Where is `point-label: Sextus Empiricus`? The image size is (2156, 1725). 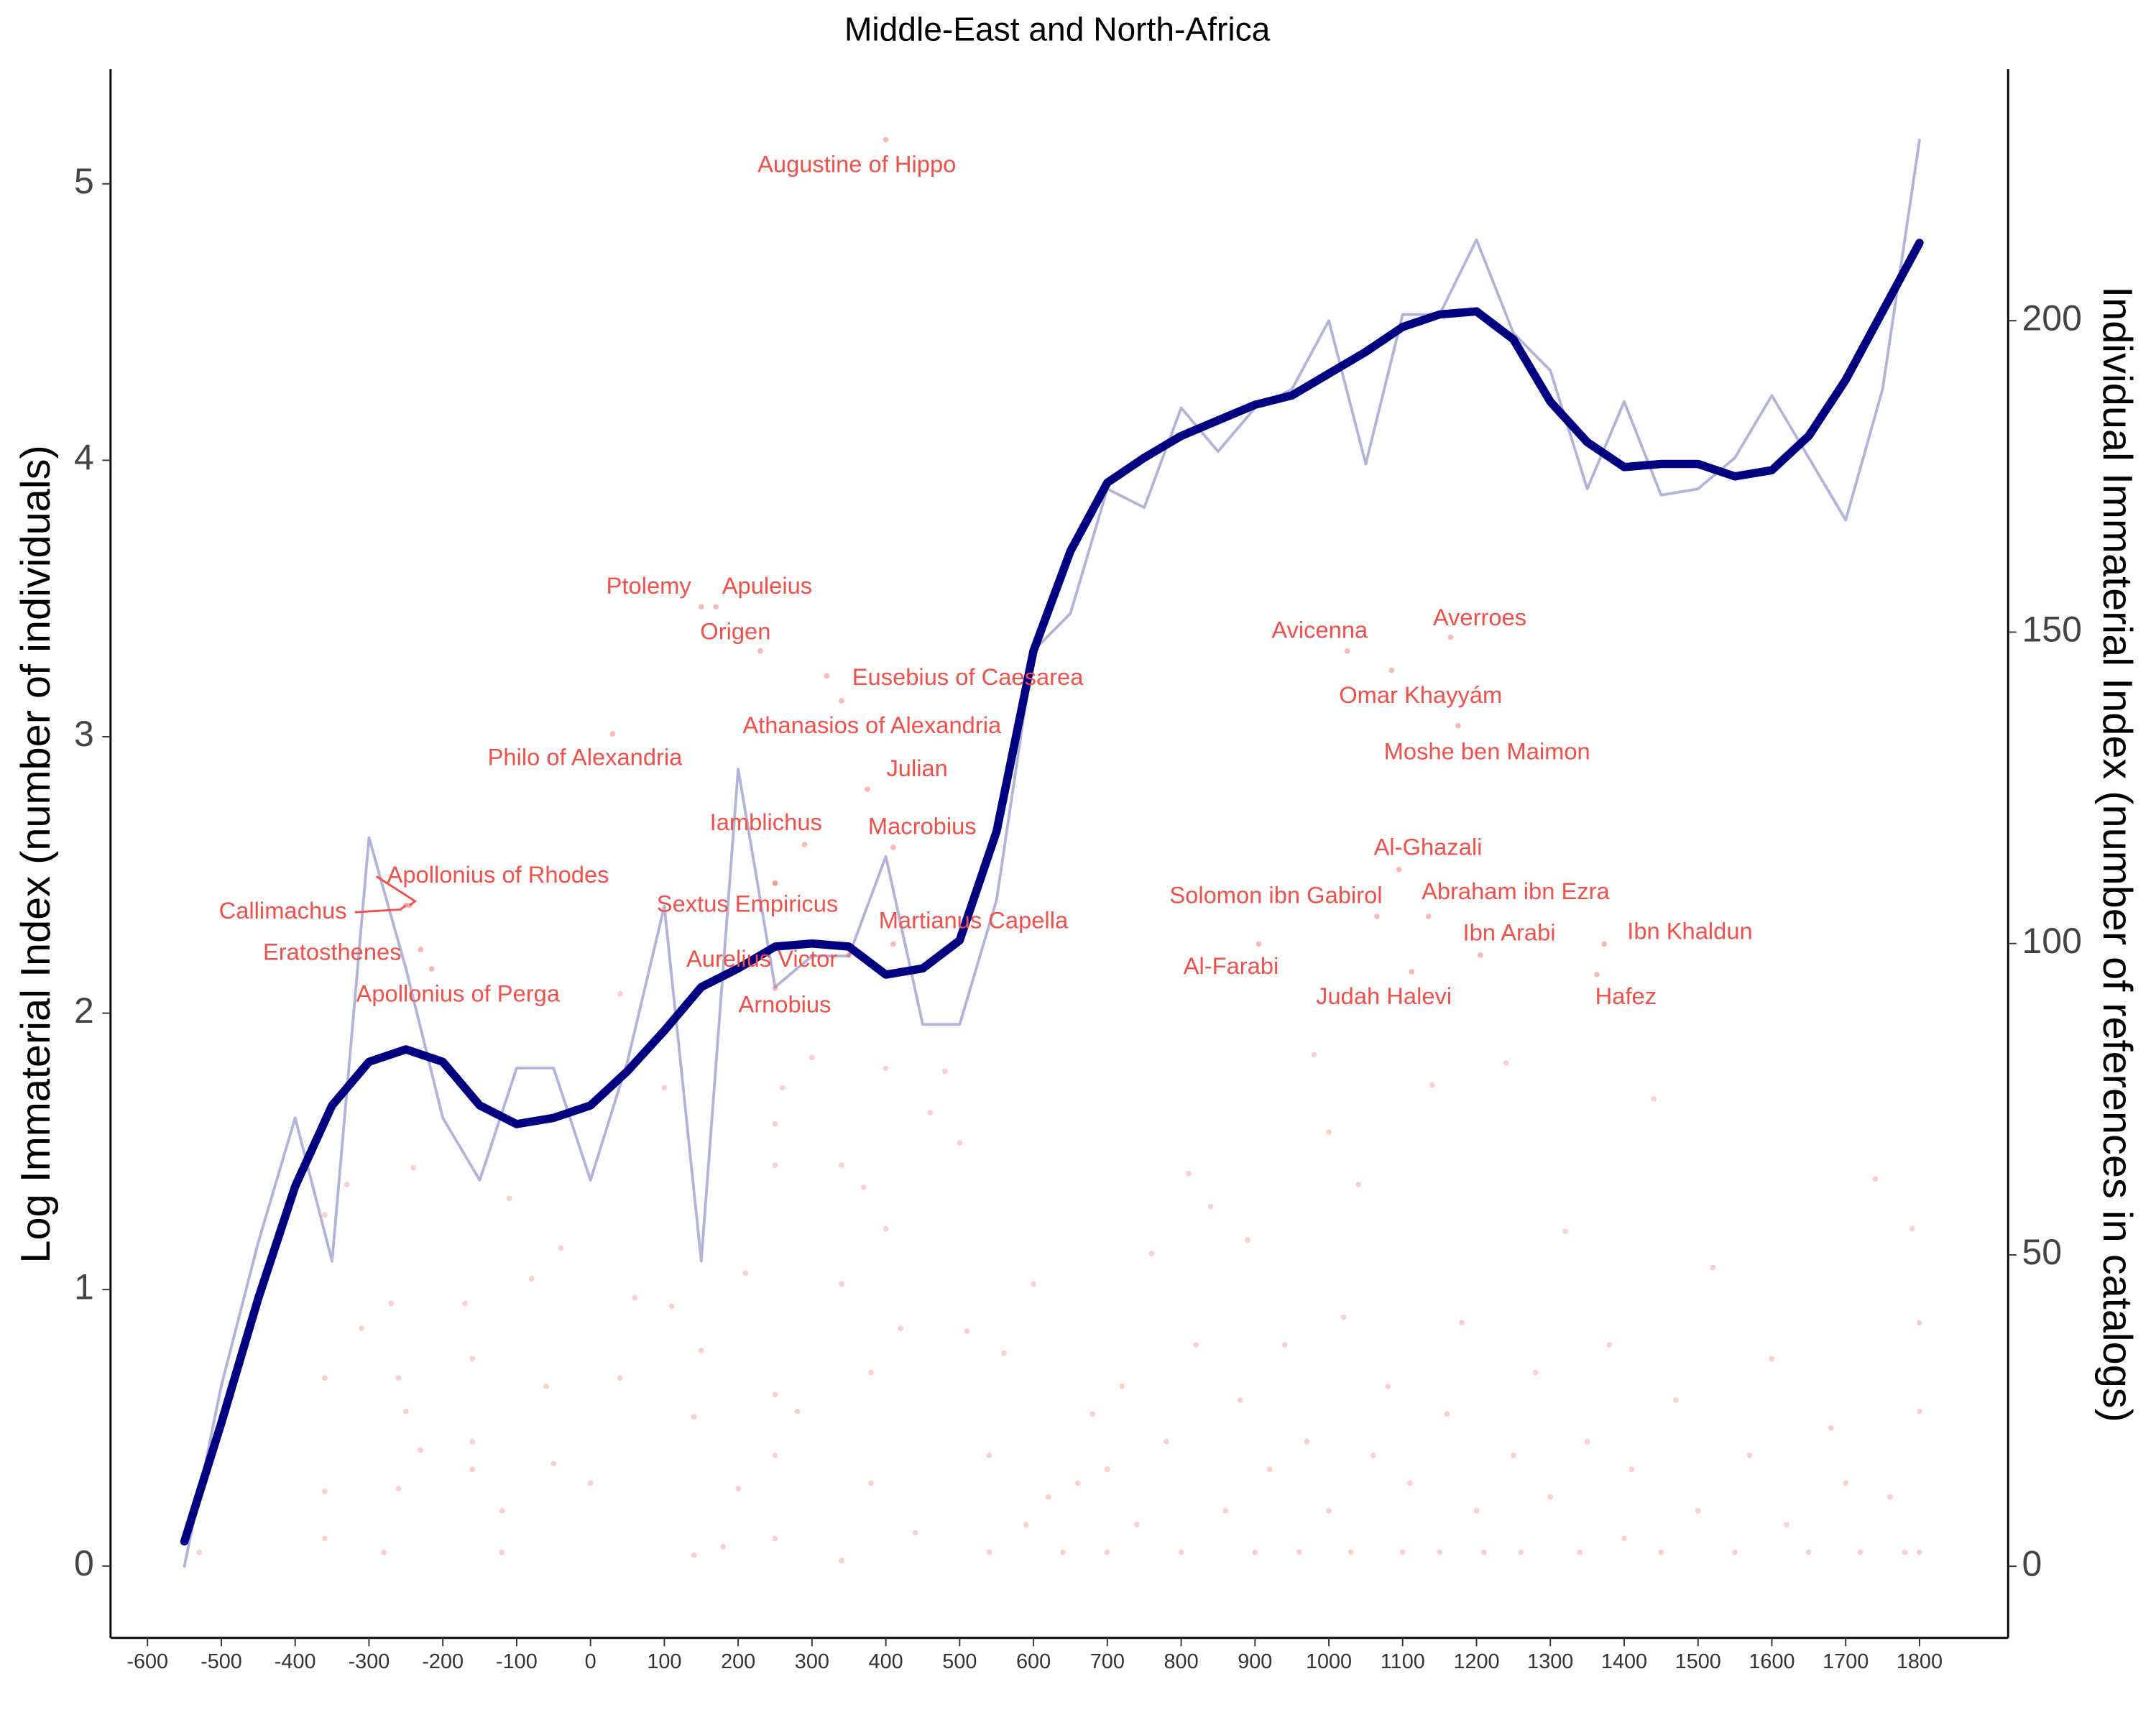
point-label: Sextus Empiricus is located at coordinates (748, 903).